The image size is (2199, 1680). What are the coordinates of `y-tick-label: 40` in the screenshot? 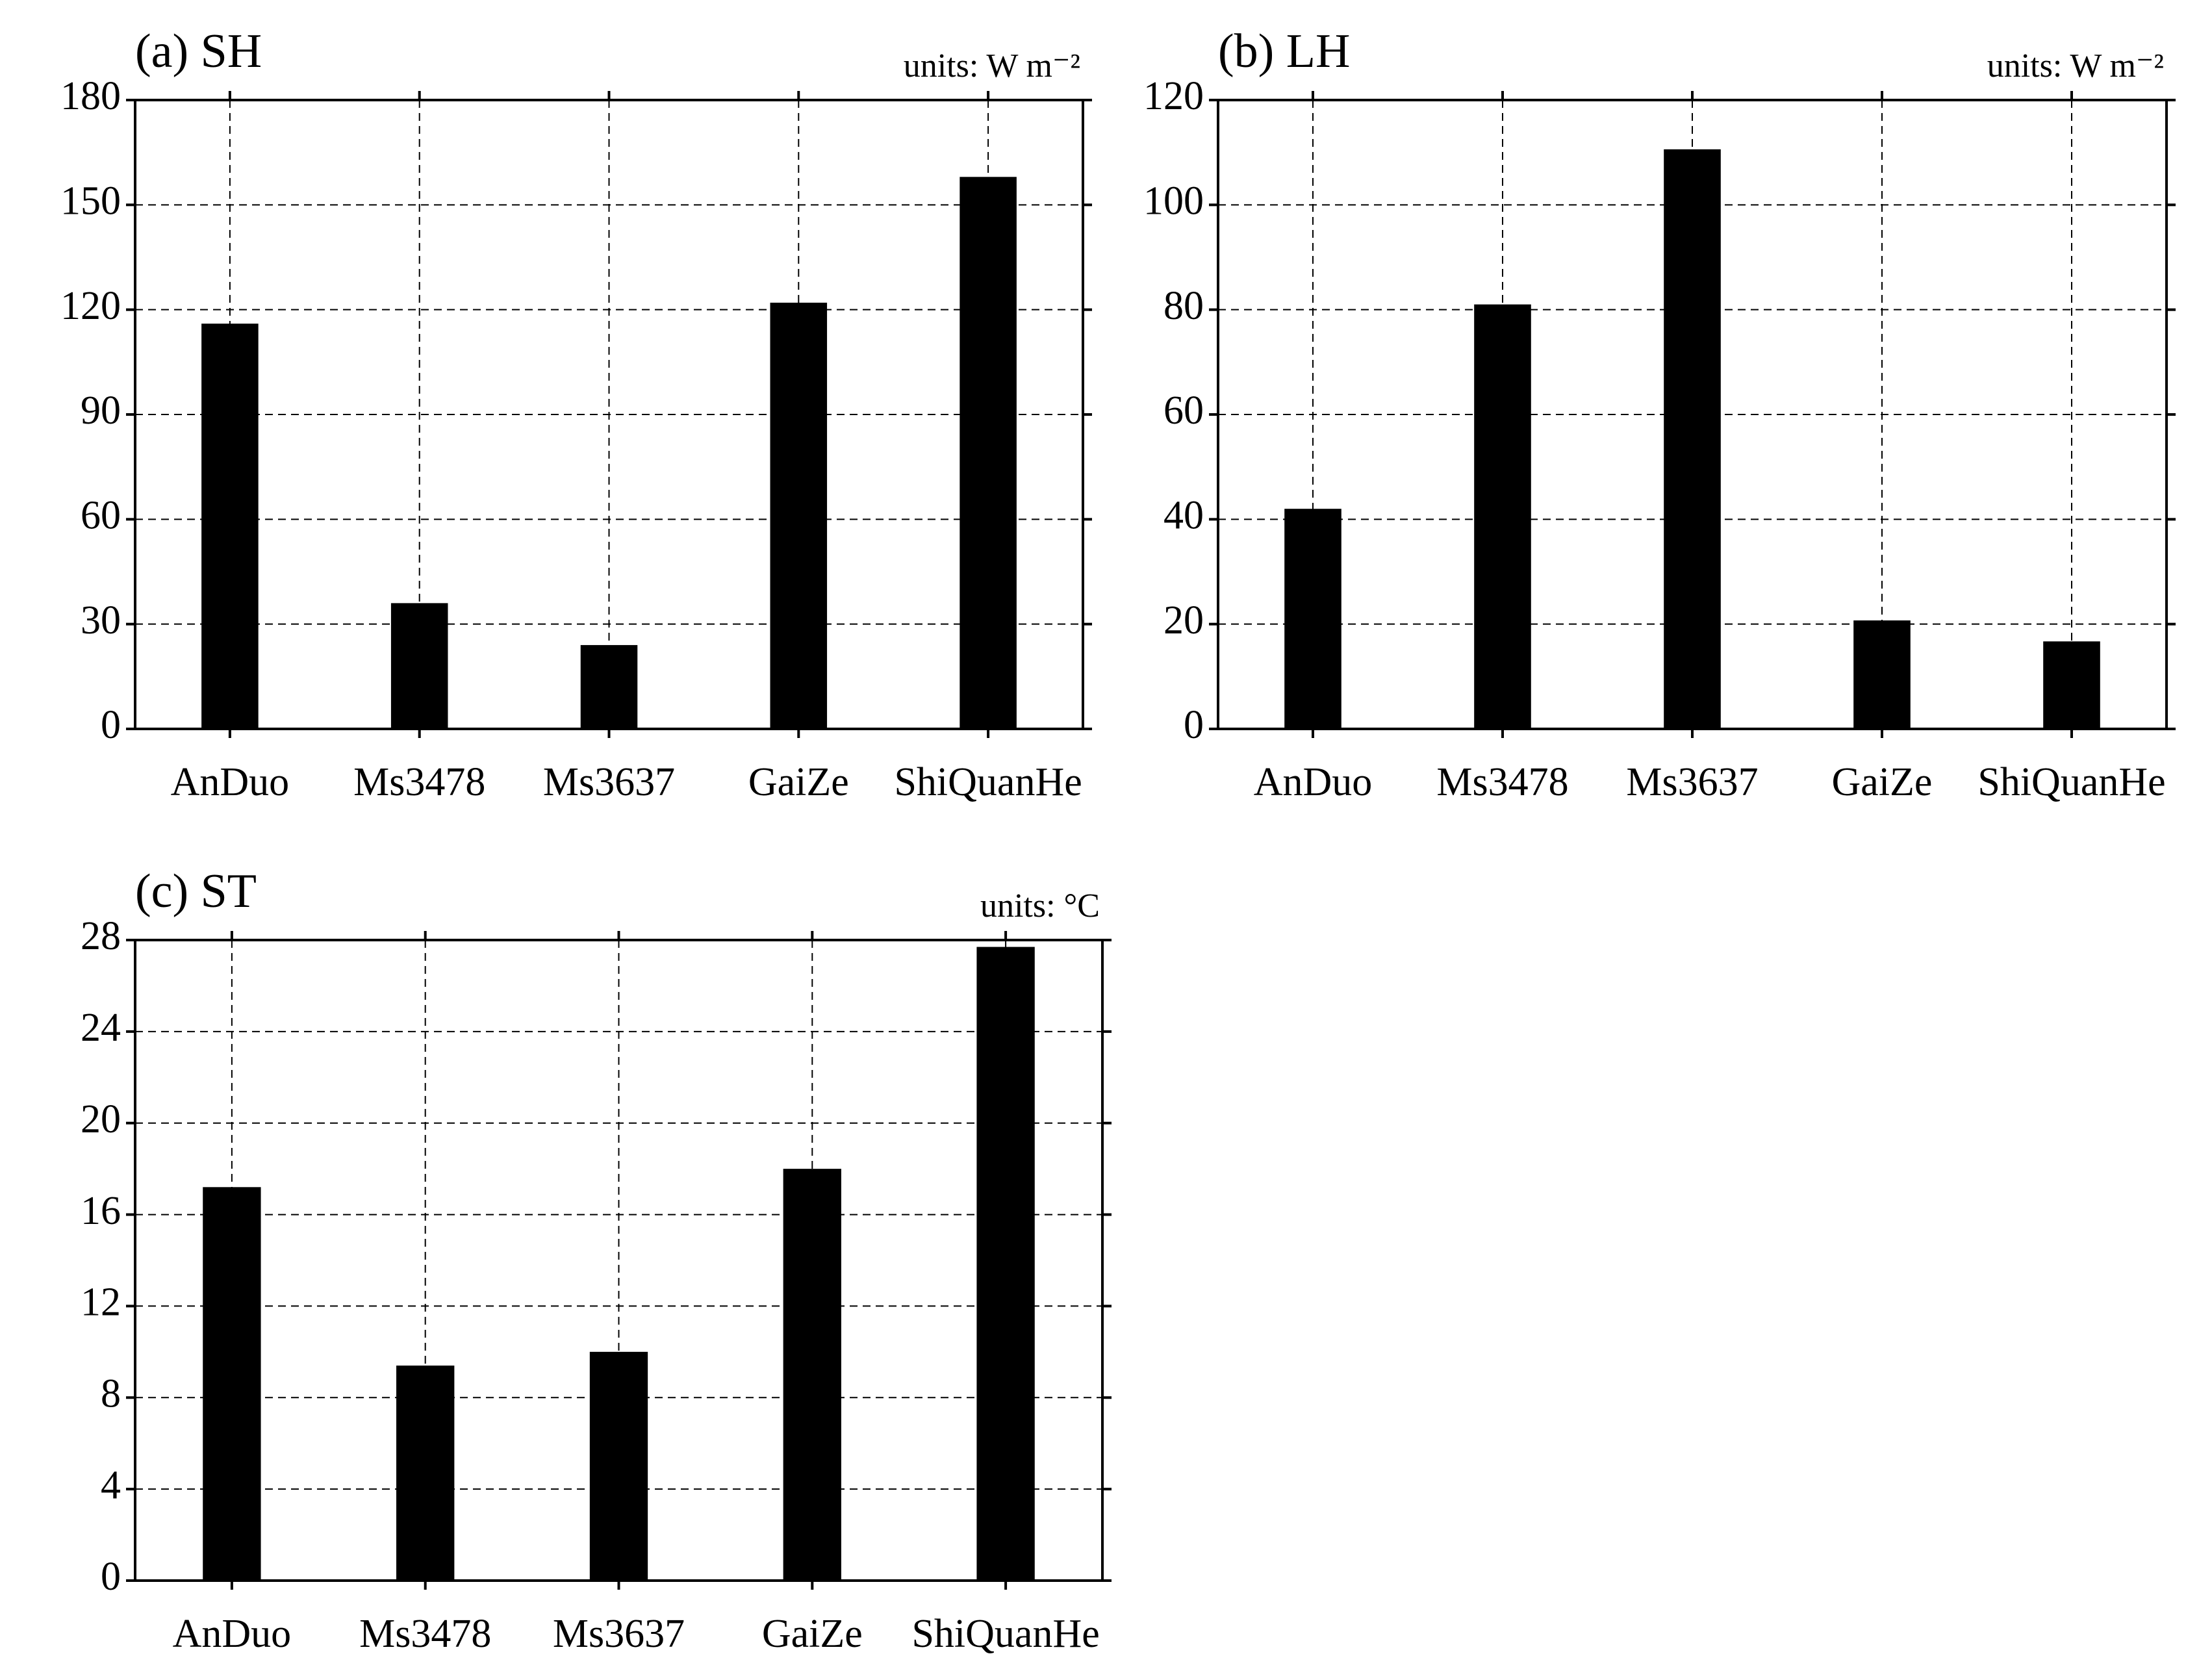 It's located at (1183, 516).